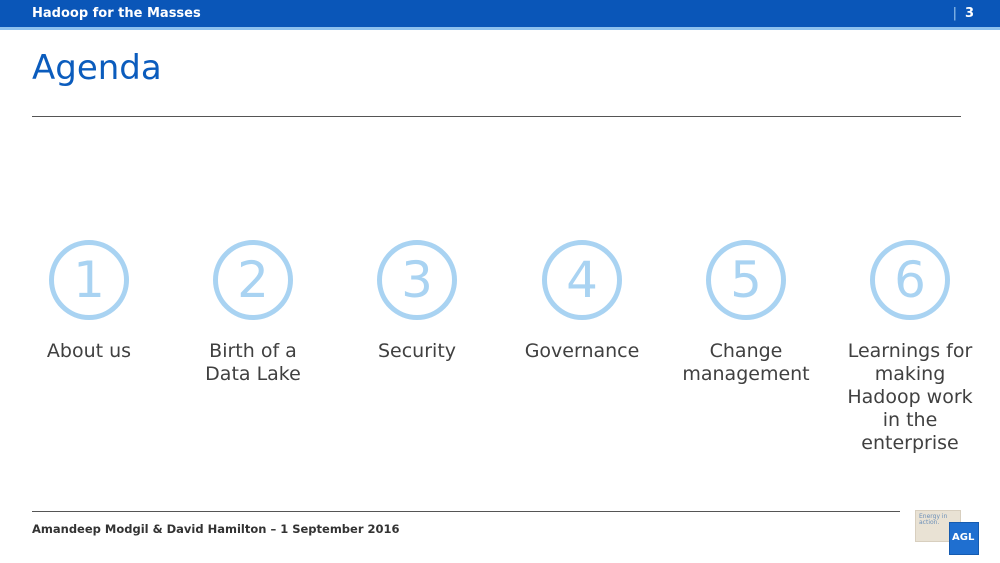  What do you see at coordinates (500, 15) in the screenshot?
I see `header-bar: Hadoop for the Masses | 3` at bounding box center [500, 15].